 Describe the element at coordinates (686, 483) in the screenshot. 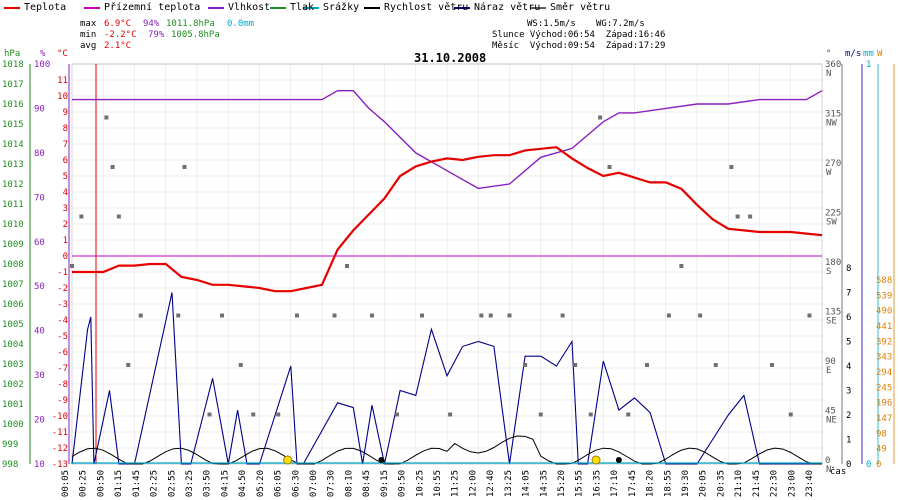

I see `tick-label-time: 19:30` at that location.